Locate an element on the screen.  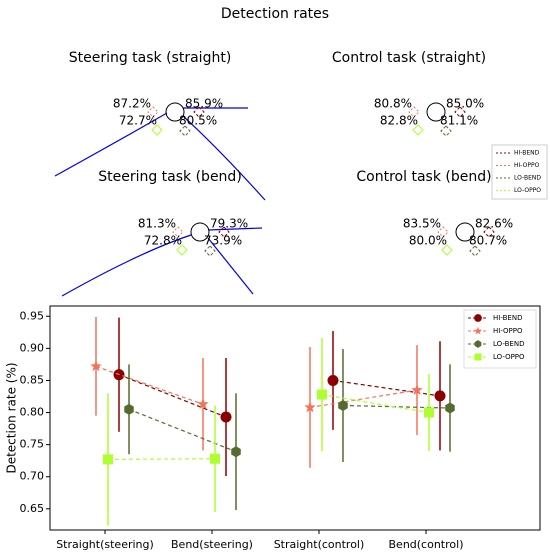
y-tick-label: 0.95 is located at coordinates (32, 315).